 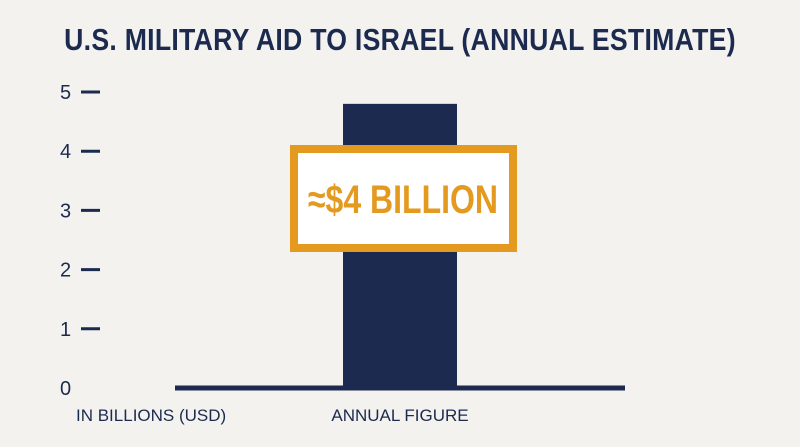 I want to click on callout-label: ≈$4 BILLION, so click(x=403, y=200).